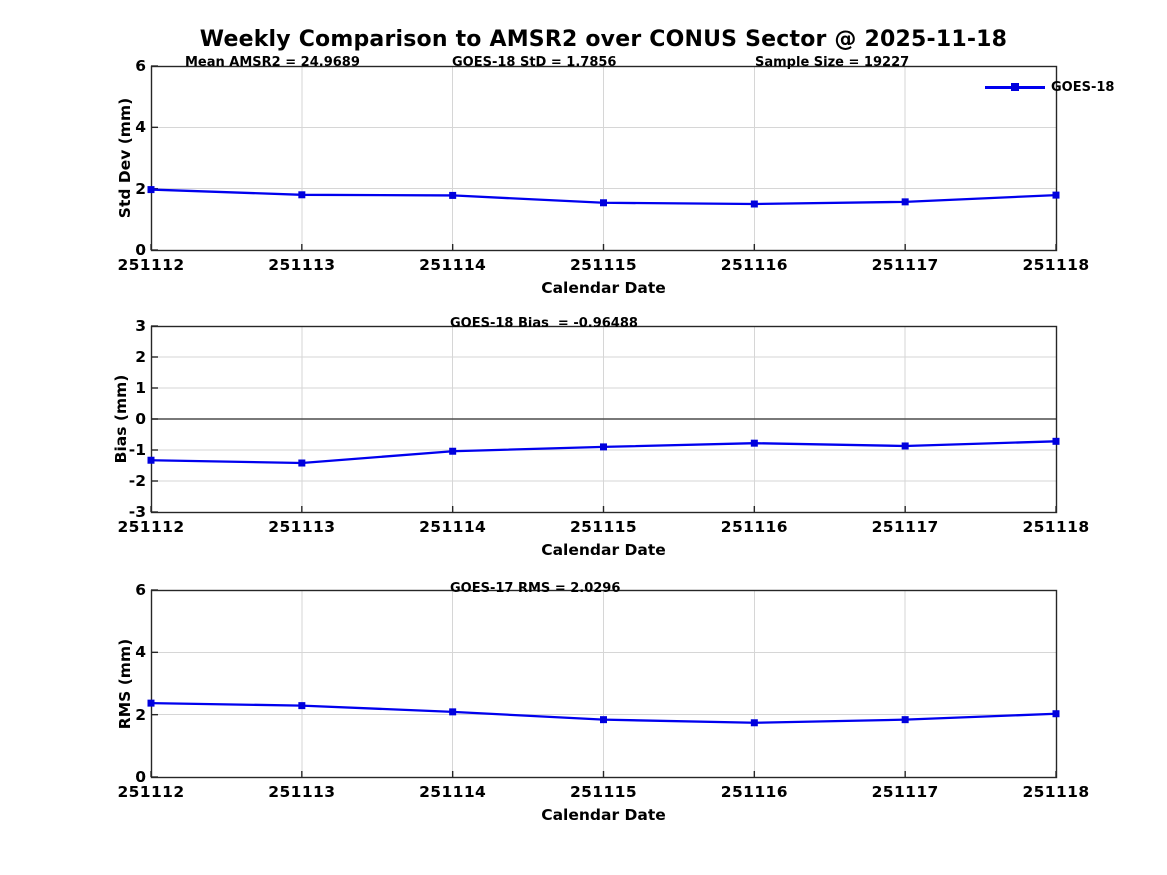 Image resolution: width=1167 pixels, height=875 pixels. What do you see at coordinates (535, 588) in the screenshot?
I see `annotation-text: GOES-17 RMS = 2.0296` at bounding box center [535, 588].